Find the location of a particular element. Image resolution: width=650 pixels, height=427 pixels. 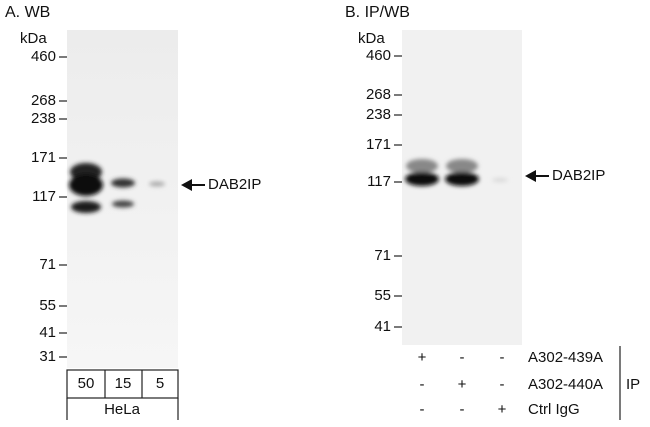

blot-b is located at coordinates (462, 187).